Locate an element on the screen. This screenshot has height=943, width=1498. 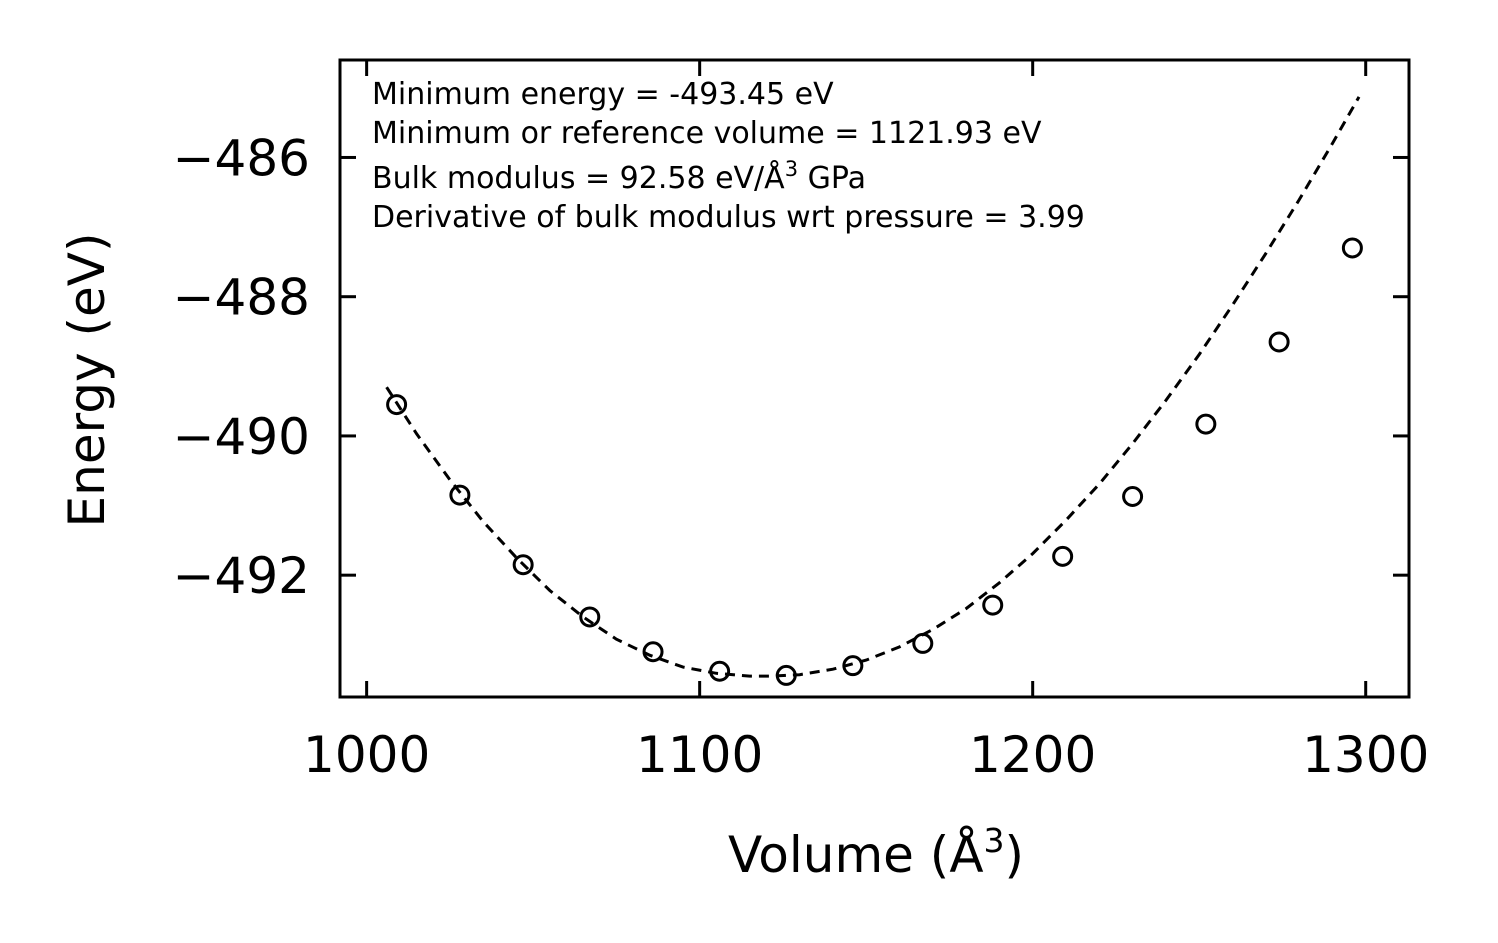
annotation-min-energy: Minimum energy = -493.45 eV is located at coordinates (603, 94).